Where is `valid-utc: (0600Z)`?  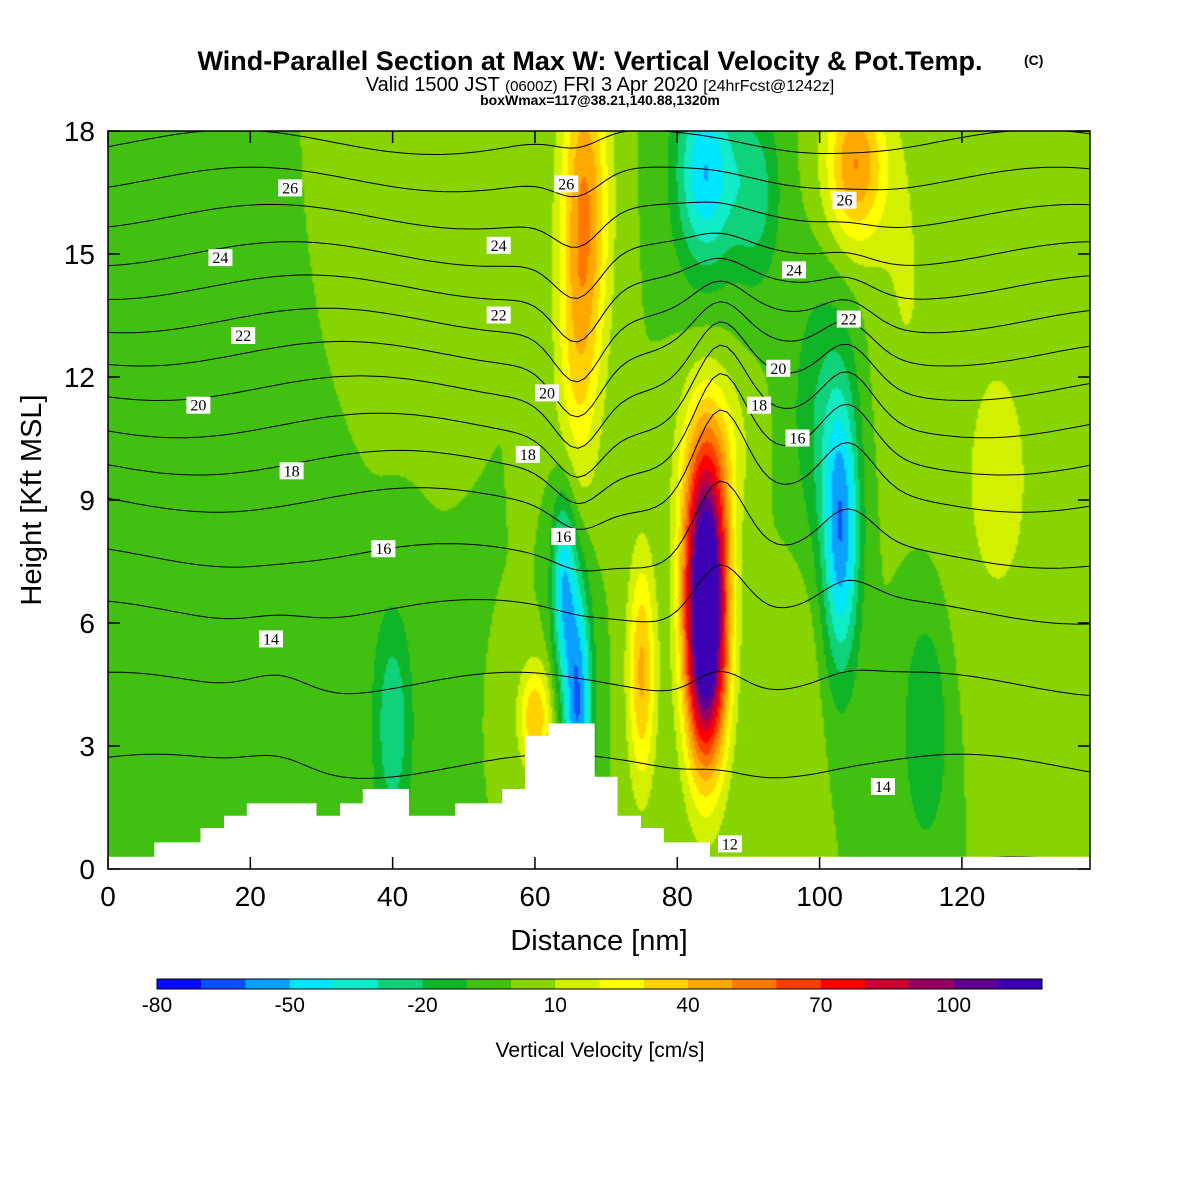 valid-utc: (0600Z) is located at coordinates (531, 86).